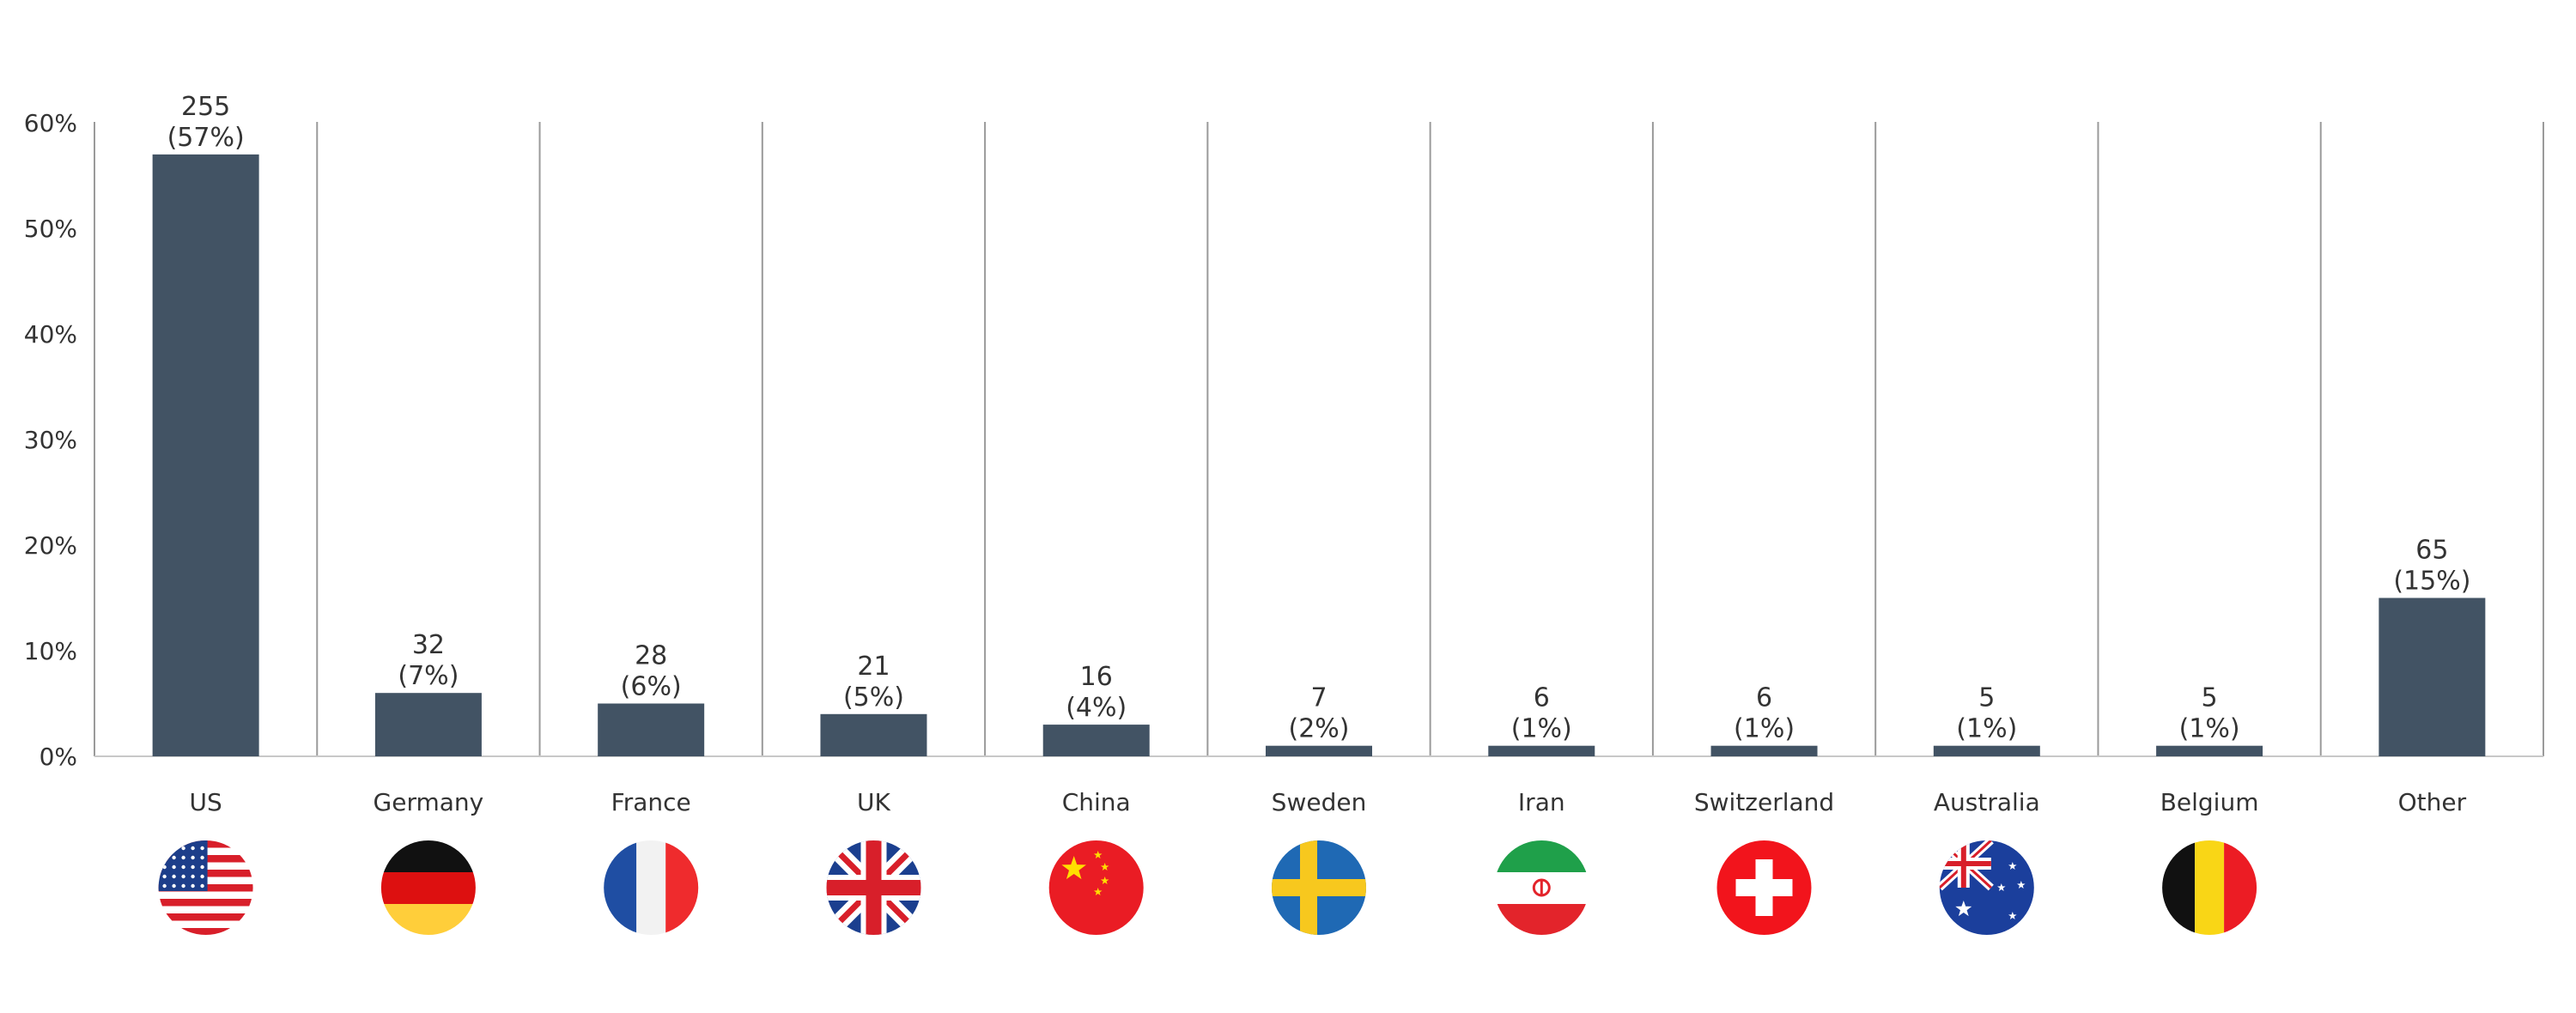  What do you see at coordinates (651, 887) in the screenshot?
I see `france-flag-icon` at bounding box center [651, 887].